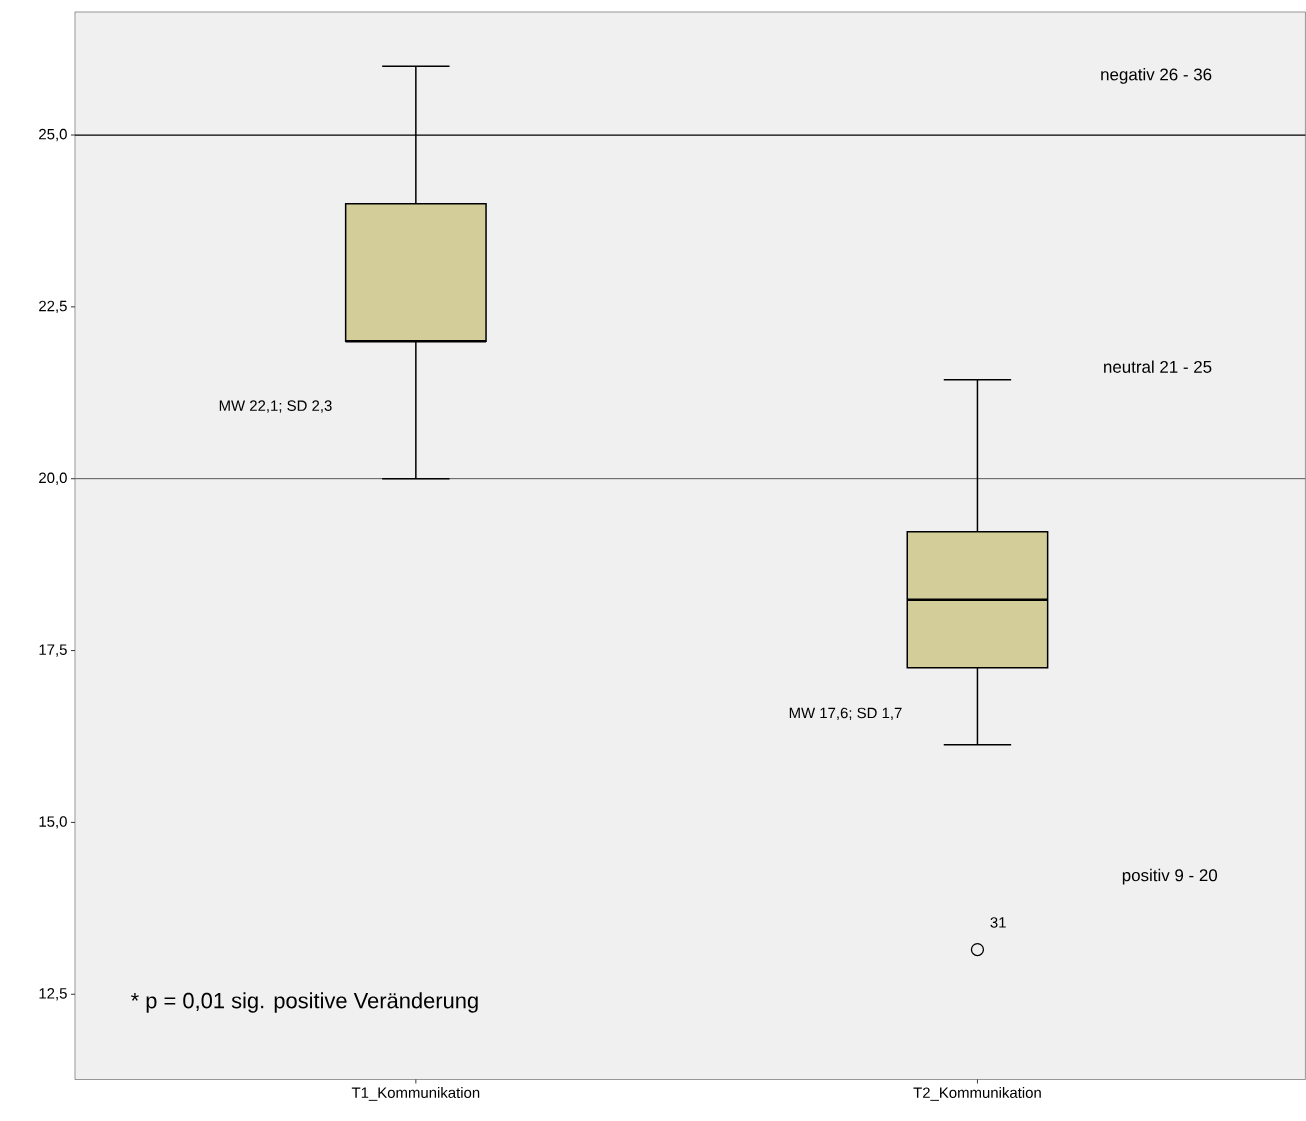 The image size is (1306, 1121). What do you see at coordinates (53, 822) in the screenshot?
I see `y-tick-label: 15,0` at bounding box center [53, 822].